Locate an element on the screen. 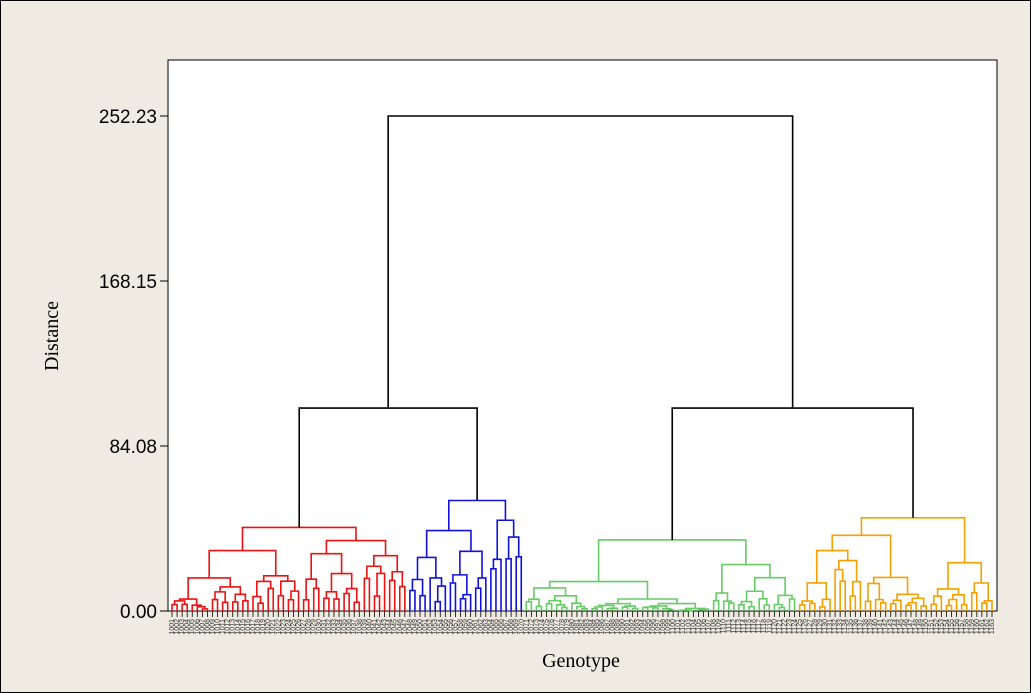 The width and height of the screenshot is (1031, 693). leaf-label: 1162 is located at coordinates (987, 626).